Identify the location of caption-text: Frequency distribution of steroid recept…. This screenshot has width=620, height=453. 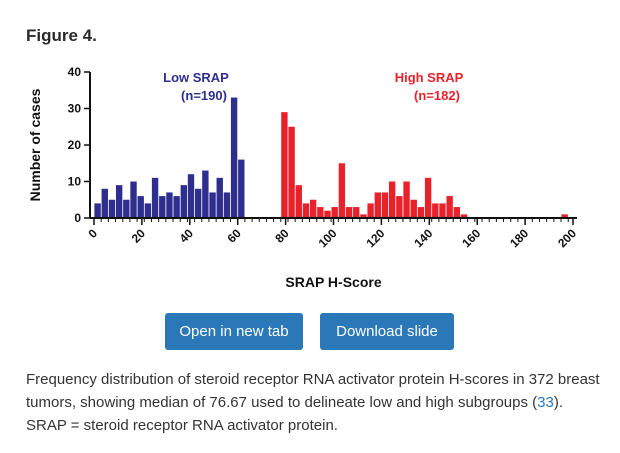
(313, 391).